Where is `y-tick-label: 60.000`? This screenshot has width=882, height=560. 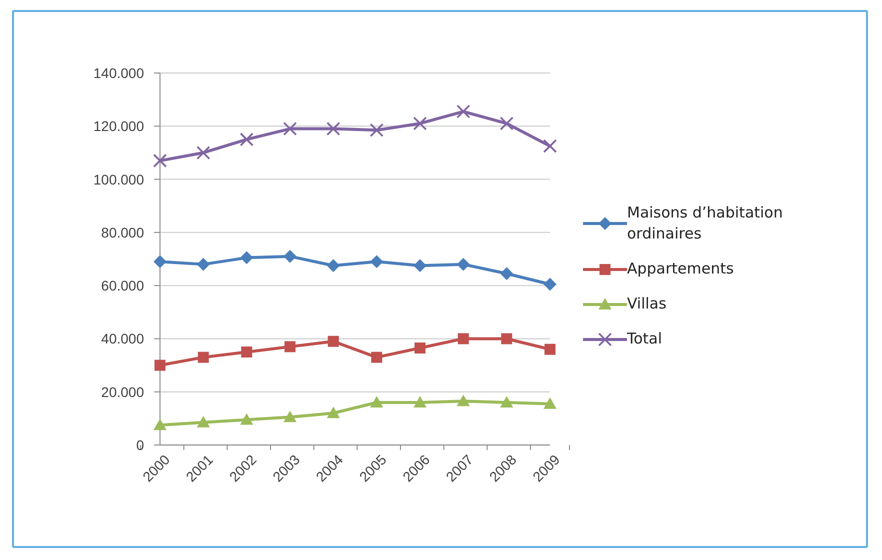
y-tick-label: 60.000 is located at coordinates (122, 286).